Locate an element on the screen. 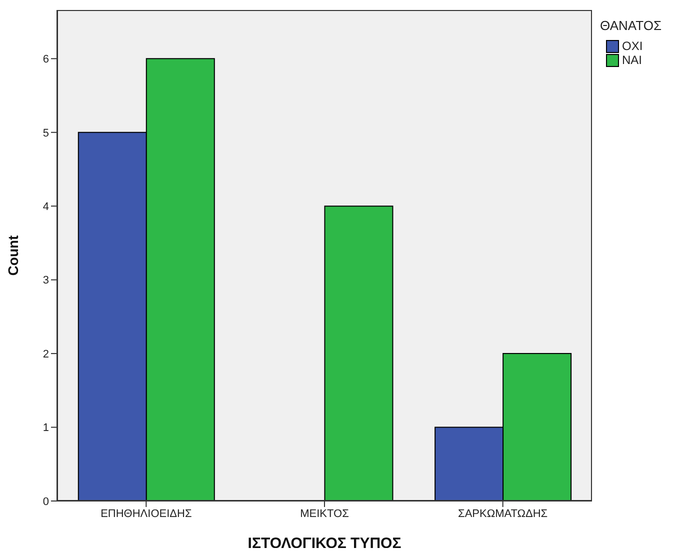  y-tick-label: 2 is located at coordinates (45, 354).